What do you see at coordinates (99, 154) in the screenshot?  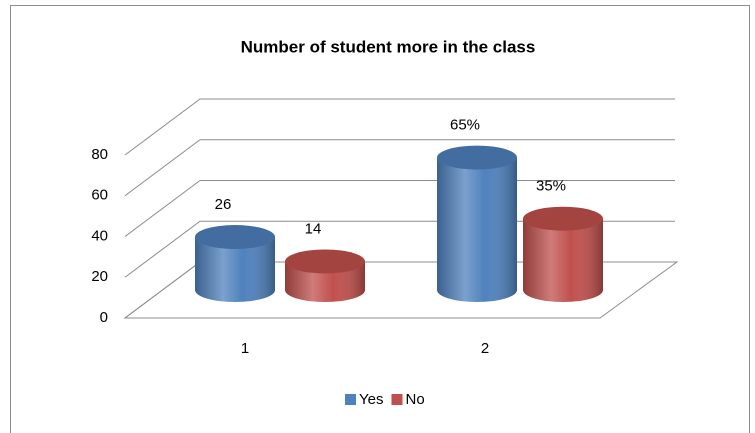 I see `y-tick-label: 80` at bounding box center [99, 154].